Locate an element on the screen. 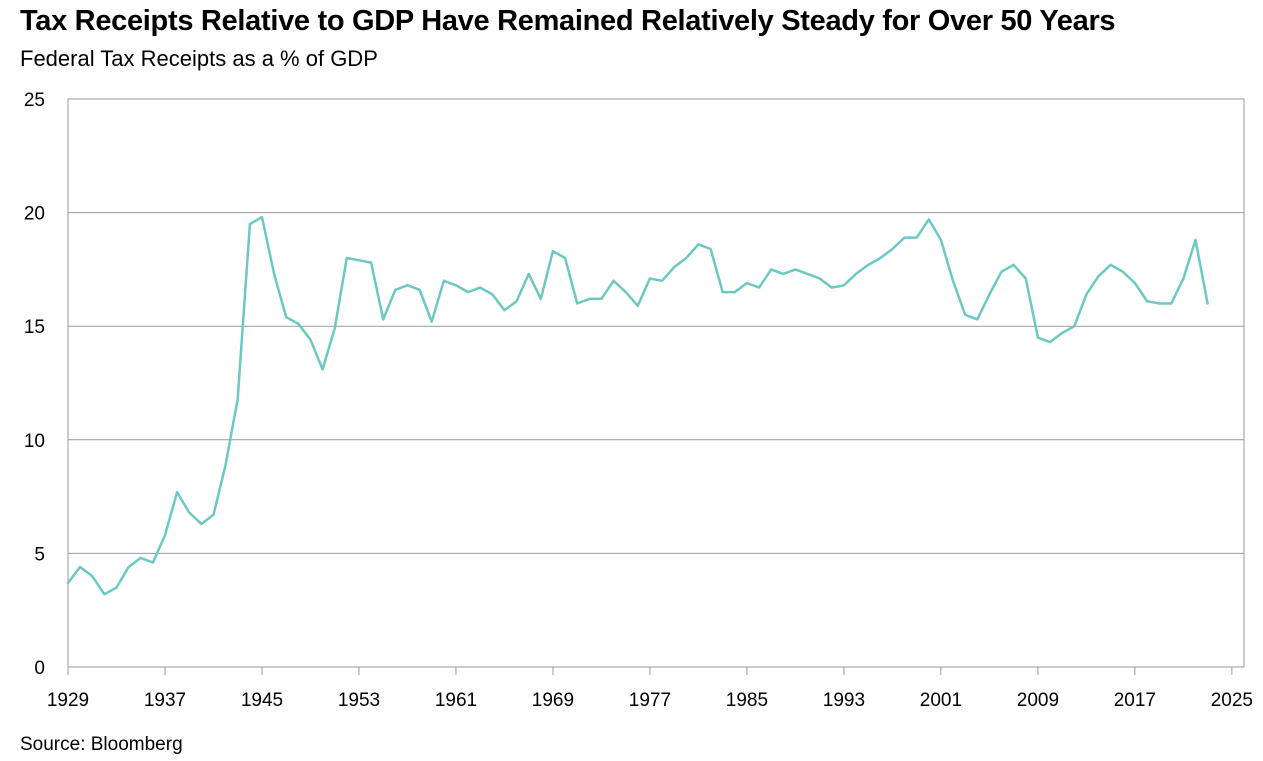  y-tick-label: 15 is located at coordinates (34, 327).